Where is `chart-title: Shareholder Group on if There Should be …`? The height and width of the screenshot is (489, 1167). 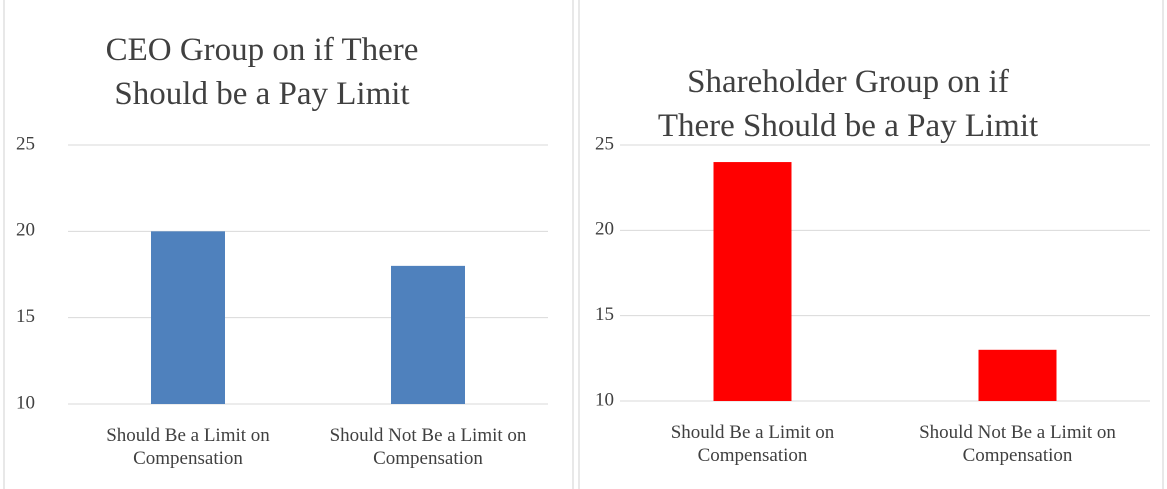
chart-title: Shareholder Group on if There Should be … is located at coordinates (848, 104).